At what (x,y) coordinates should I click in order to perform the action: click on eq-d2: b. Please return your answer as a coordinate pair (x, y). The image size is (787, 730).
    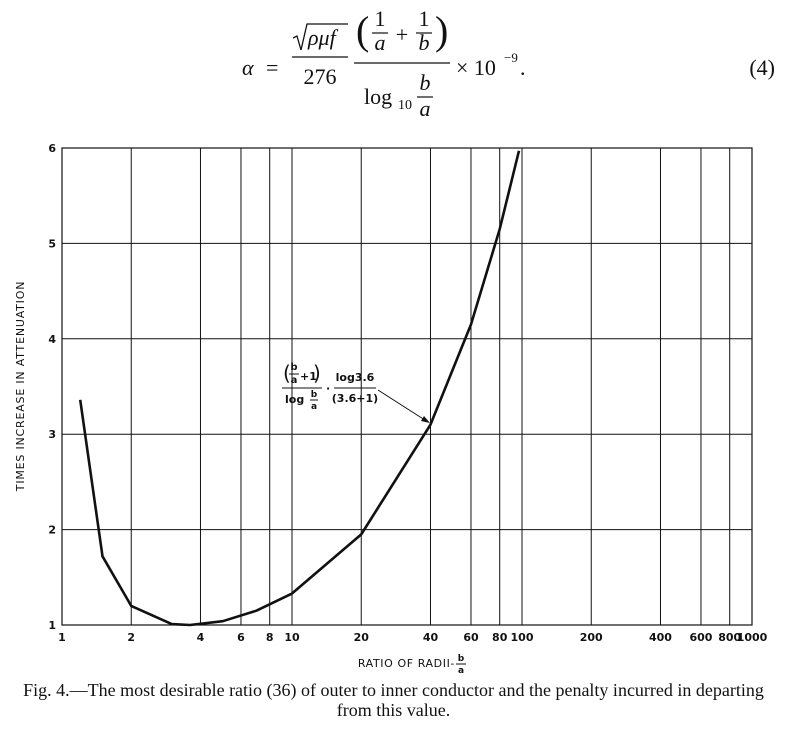
    Looking at the image, I should click on (424, 42).